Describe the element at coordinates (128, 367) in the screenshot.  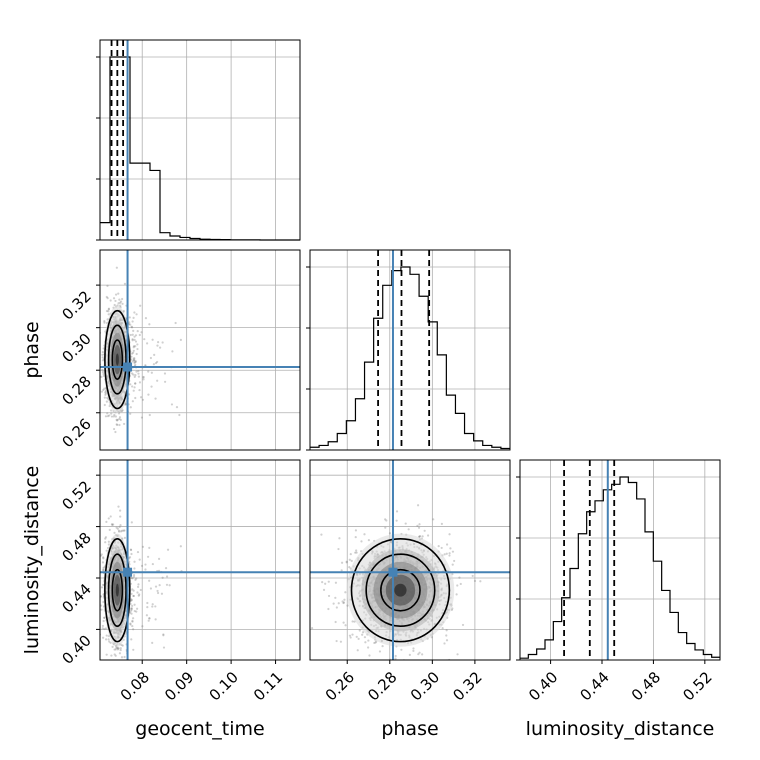
I see `truth-marker` at that location.